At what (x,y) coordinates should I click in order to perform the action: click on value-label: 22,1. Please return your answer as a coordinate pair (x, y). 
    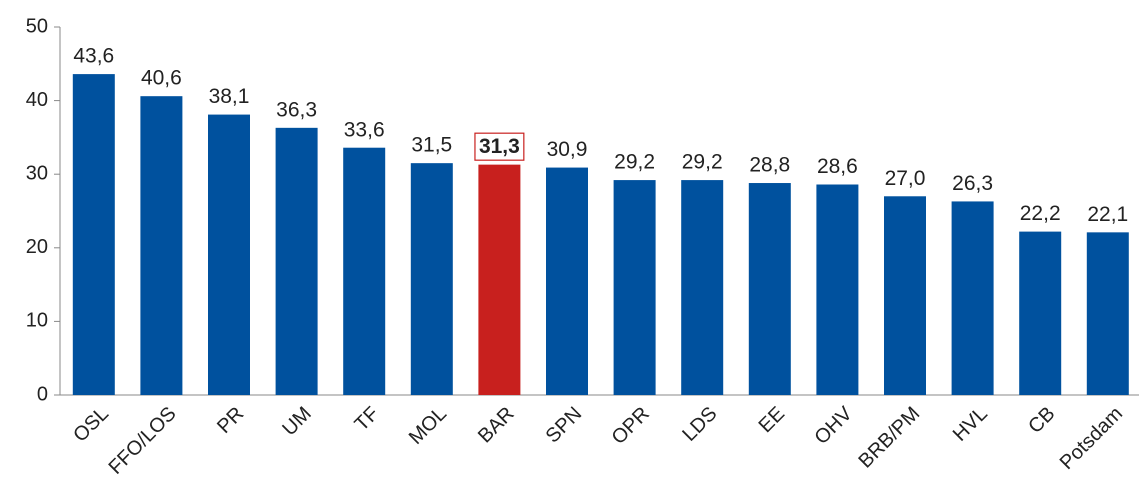
    Looking at the image, I should click on (1107, 214).